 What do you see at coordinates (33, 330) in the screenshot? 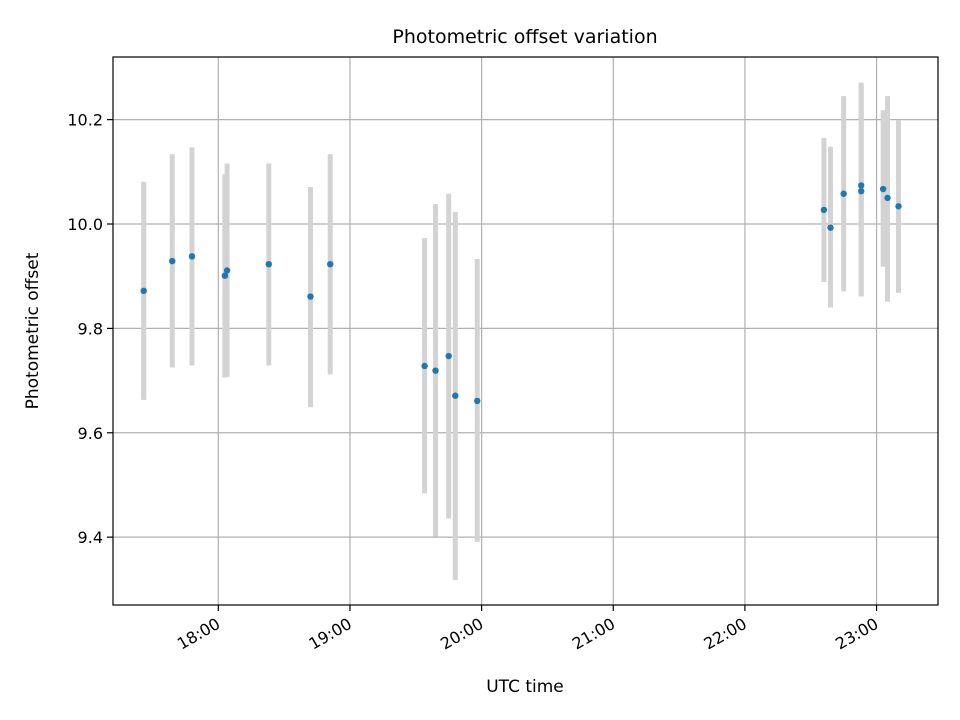
I see `y-axis-label: Photometric offset` at bounding box center [33, 330].